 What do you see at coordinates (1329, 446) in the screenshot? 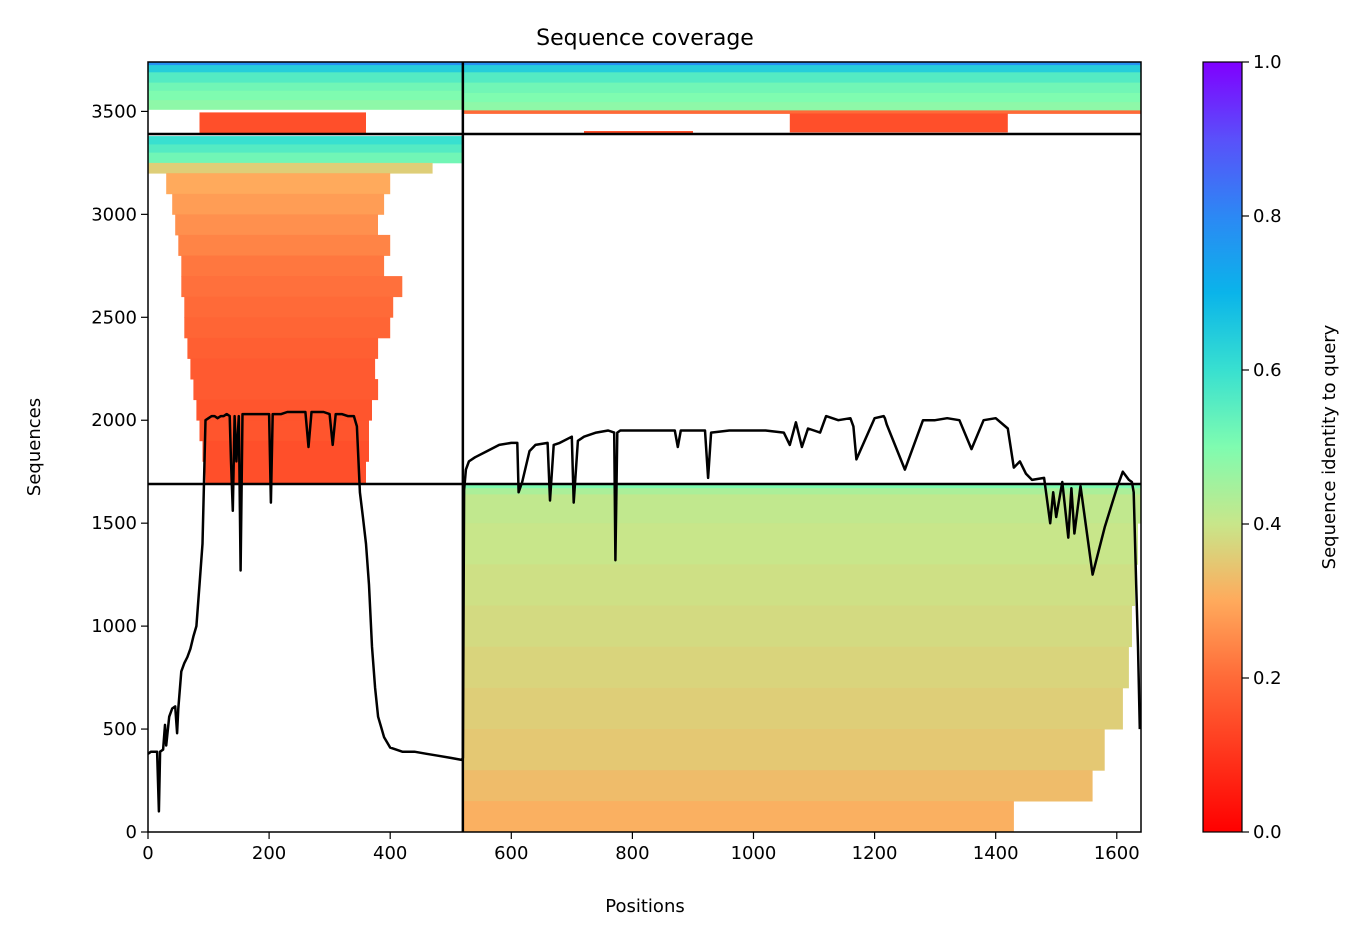
I see `colorbar-label: Sequence identity to query` at bounding box center [1329, 446].